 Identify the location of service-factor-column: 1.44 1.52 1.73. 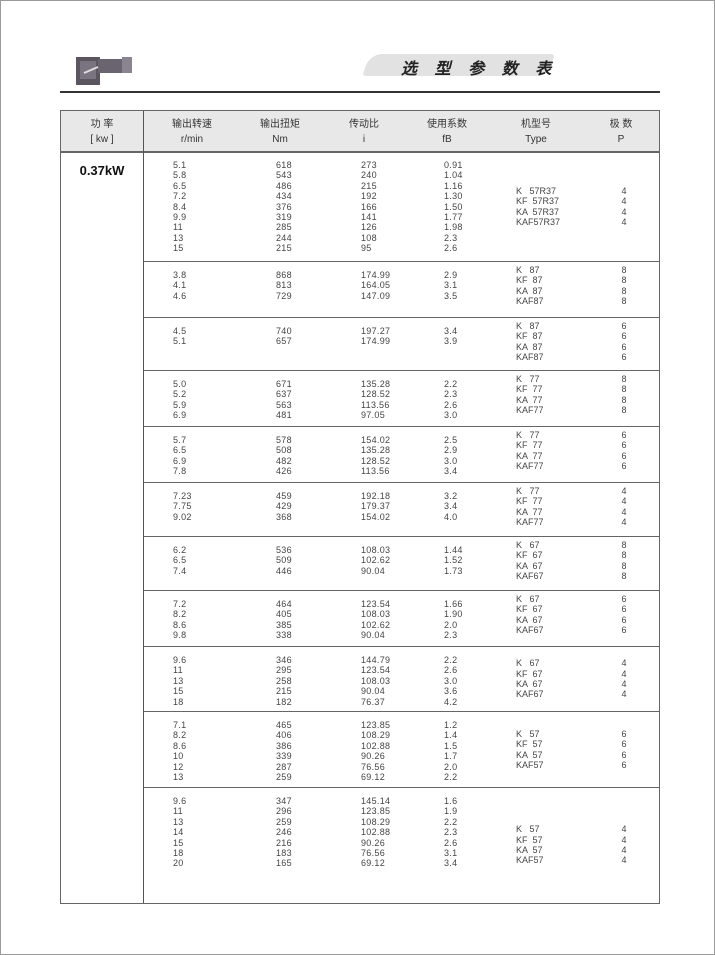
(453, 560).